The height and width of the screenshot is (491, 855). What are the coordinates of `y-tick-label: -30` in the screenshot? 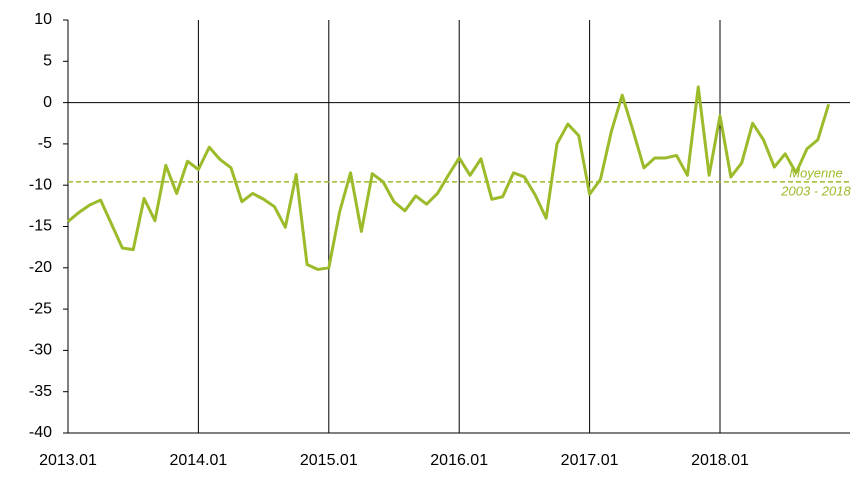 It's located at (40, 350).